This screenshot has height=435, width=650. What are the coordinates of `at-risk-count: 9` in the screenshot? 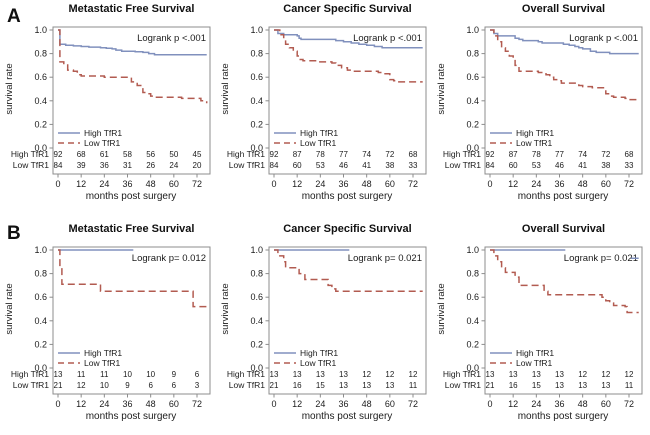 It's located at (174, 374).